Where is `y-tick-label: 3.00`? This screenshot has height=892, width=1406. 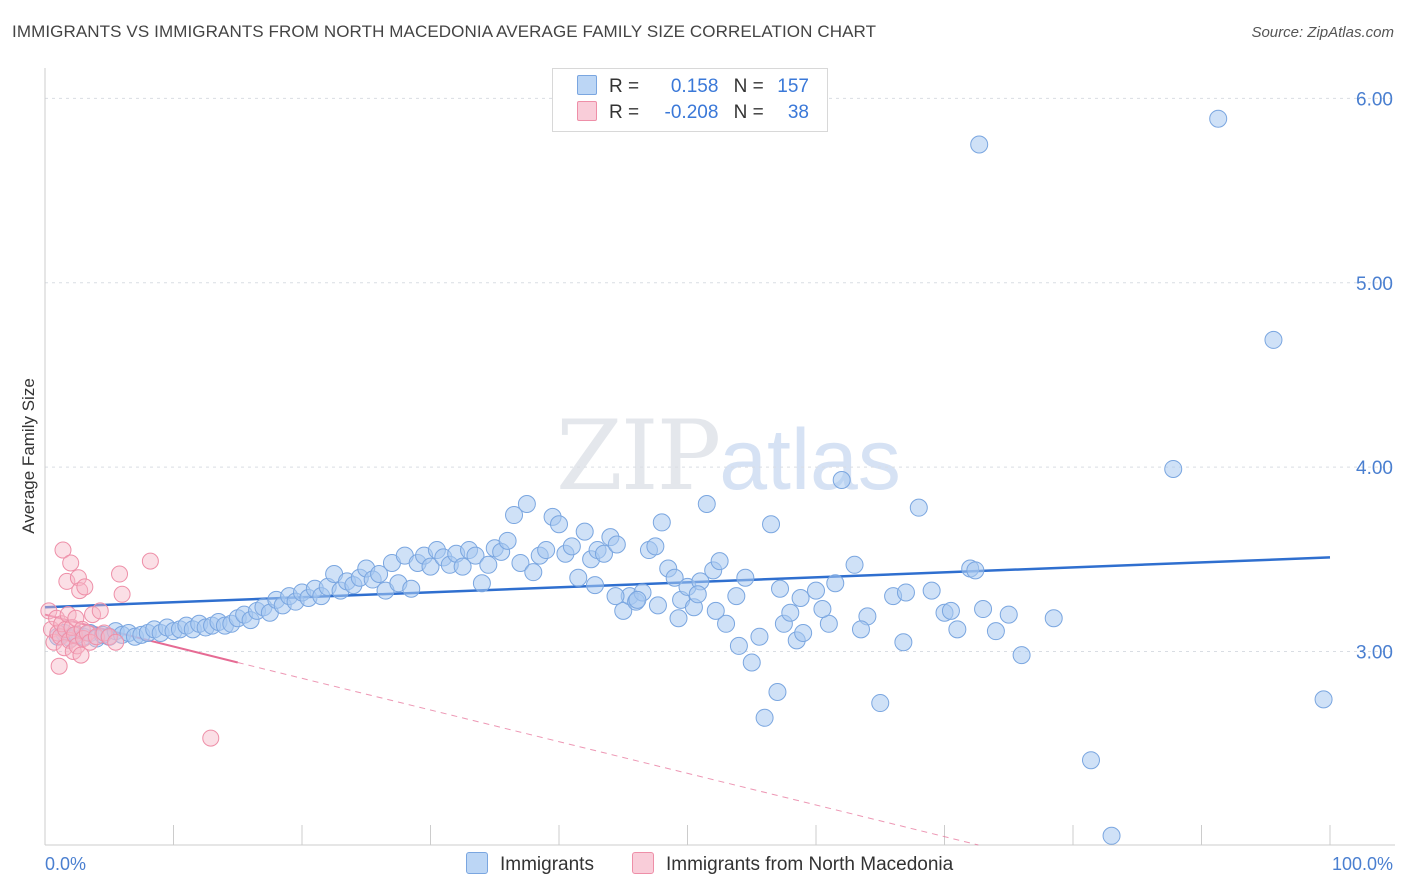
y-tick-label: 3.00 is located at coordinates (1374, 652).